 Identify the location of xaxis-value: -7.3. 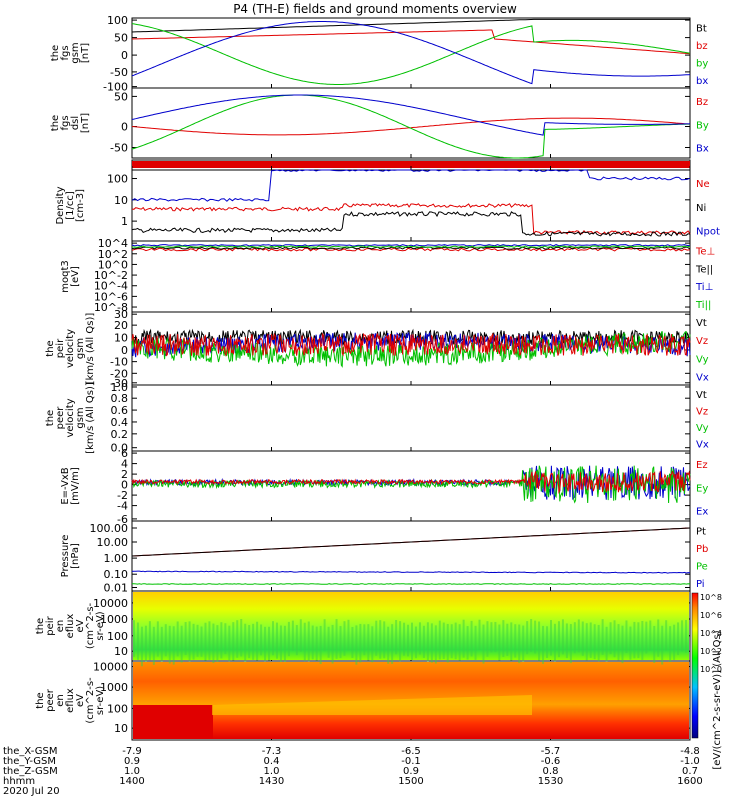
(272, 751).